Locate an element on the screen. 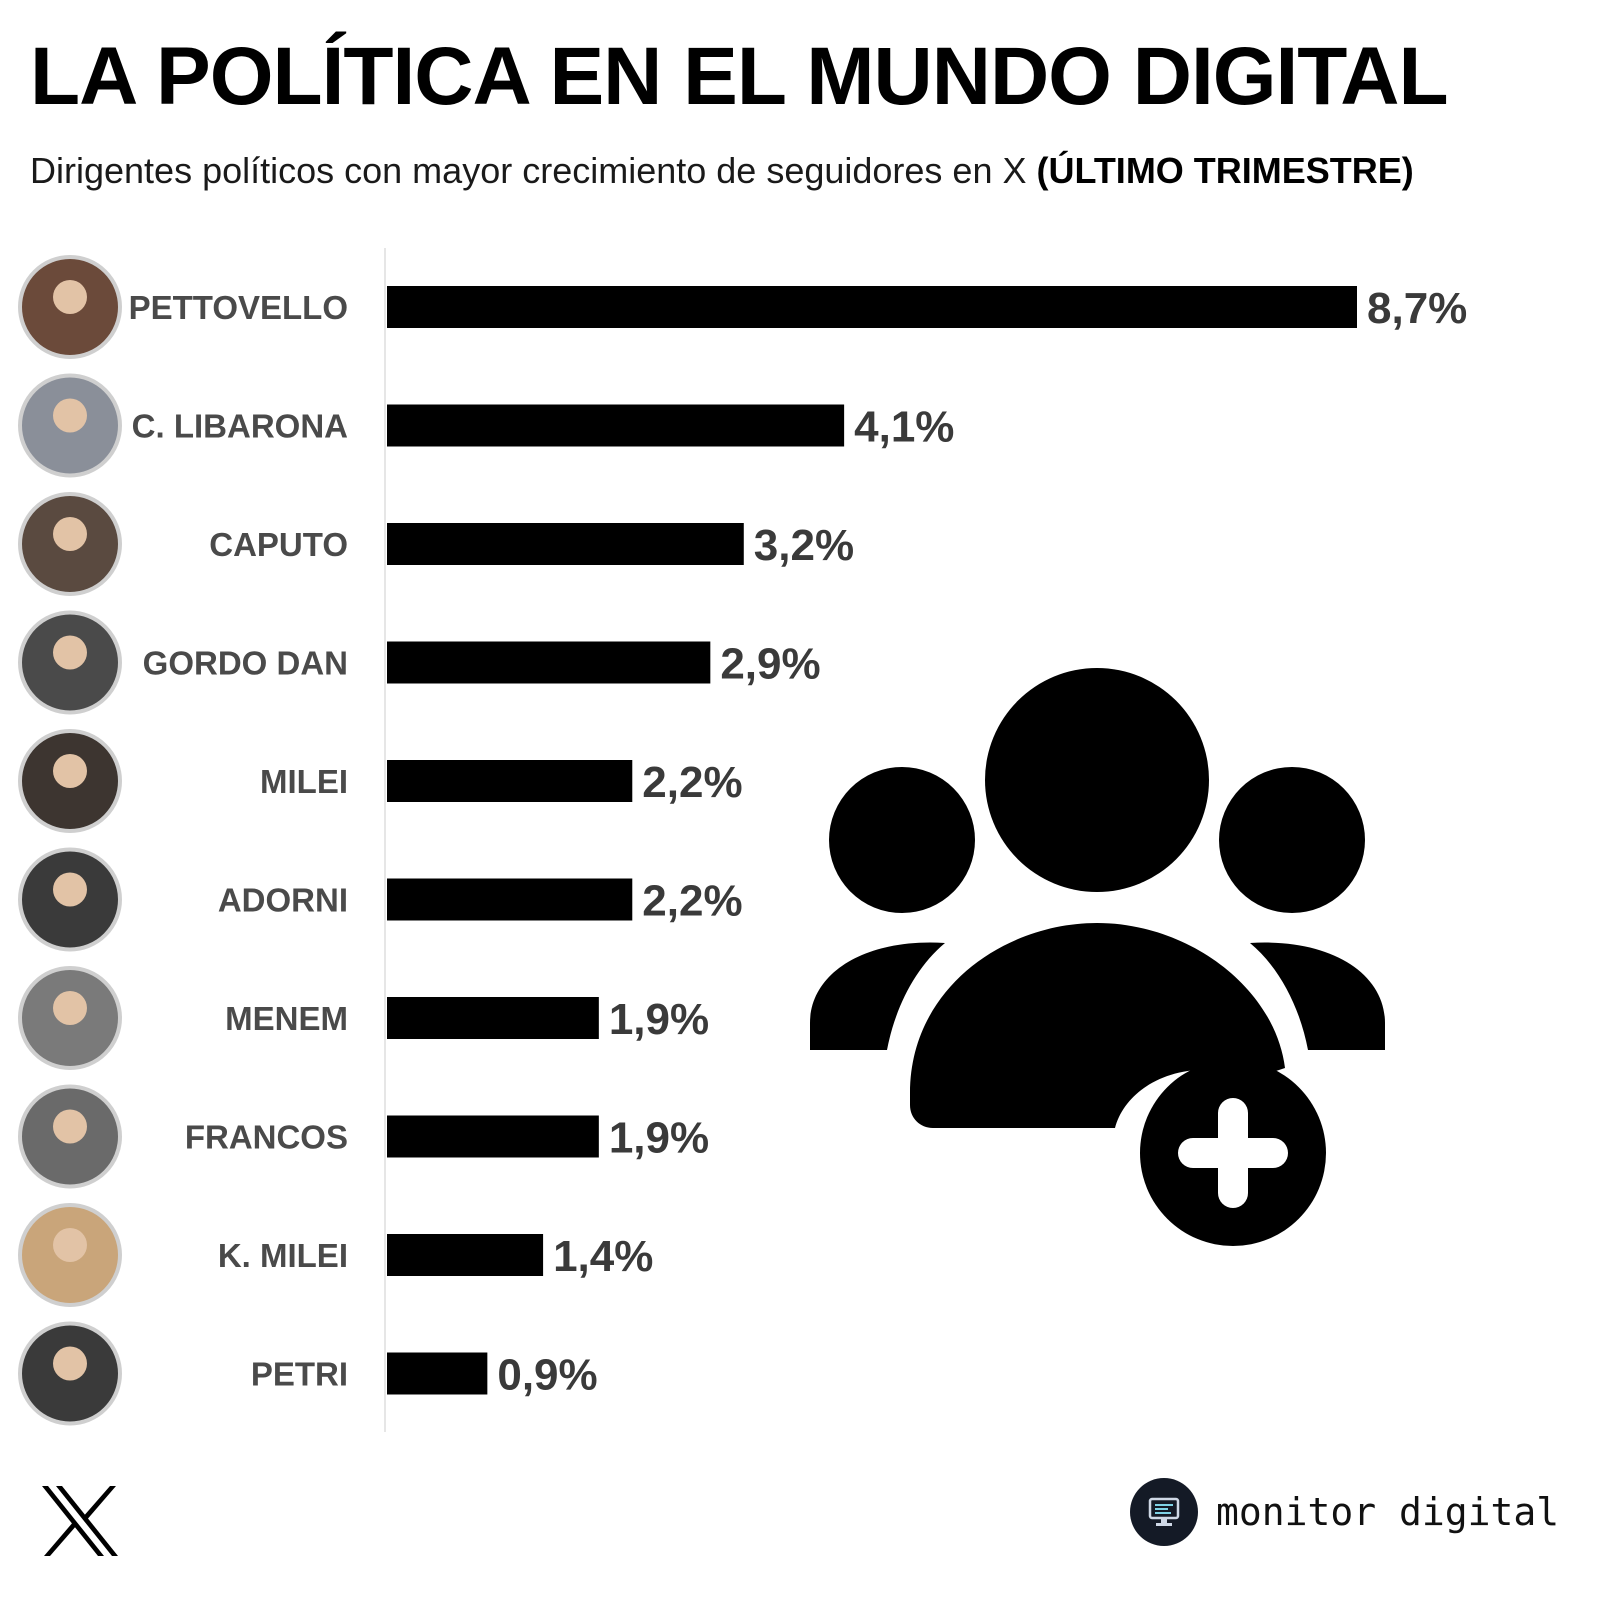 Image resolution: width=1600 pixels, height=1600 pixels. category-label: GORDO DAN is located at coordinates (245, 663).